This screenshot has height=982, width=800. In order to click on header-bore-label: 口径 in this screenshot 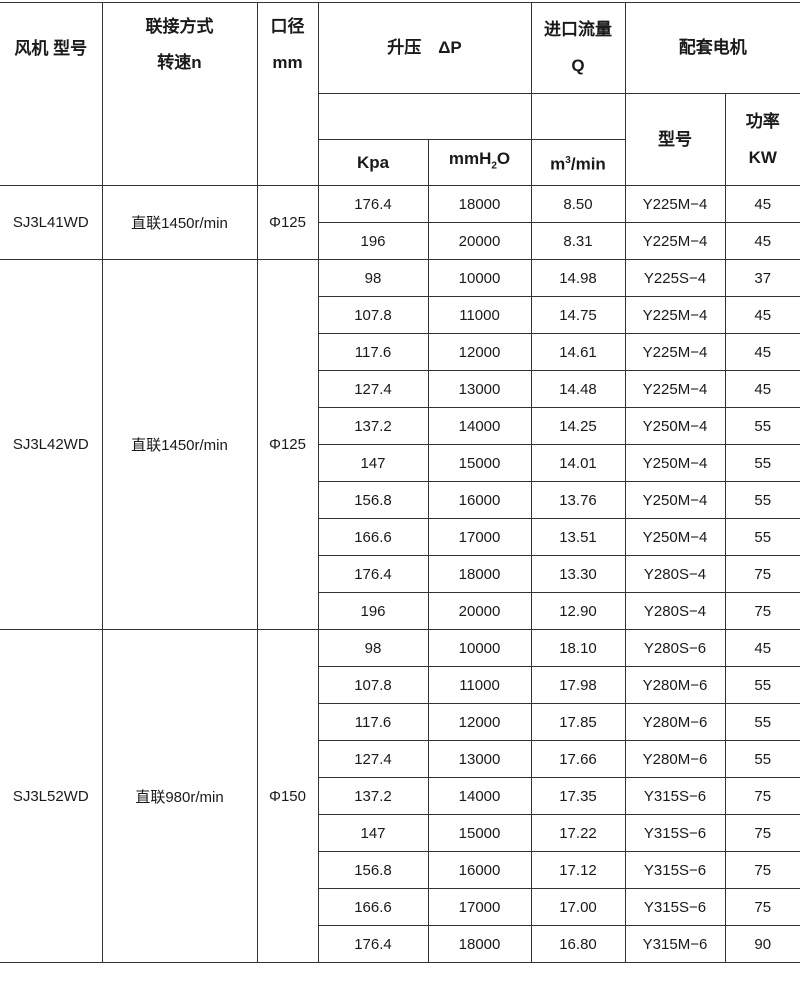, I will do `click(288, 27)`.